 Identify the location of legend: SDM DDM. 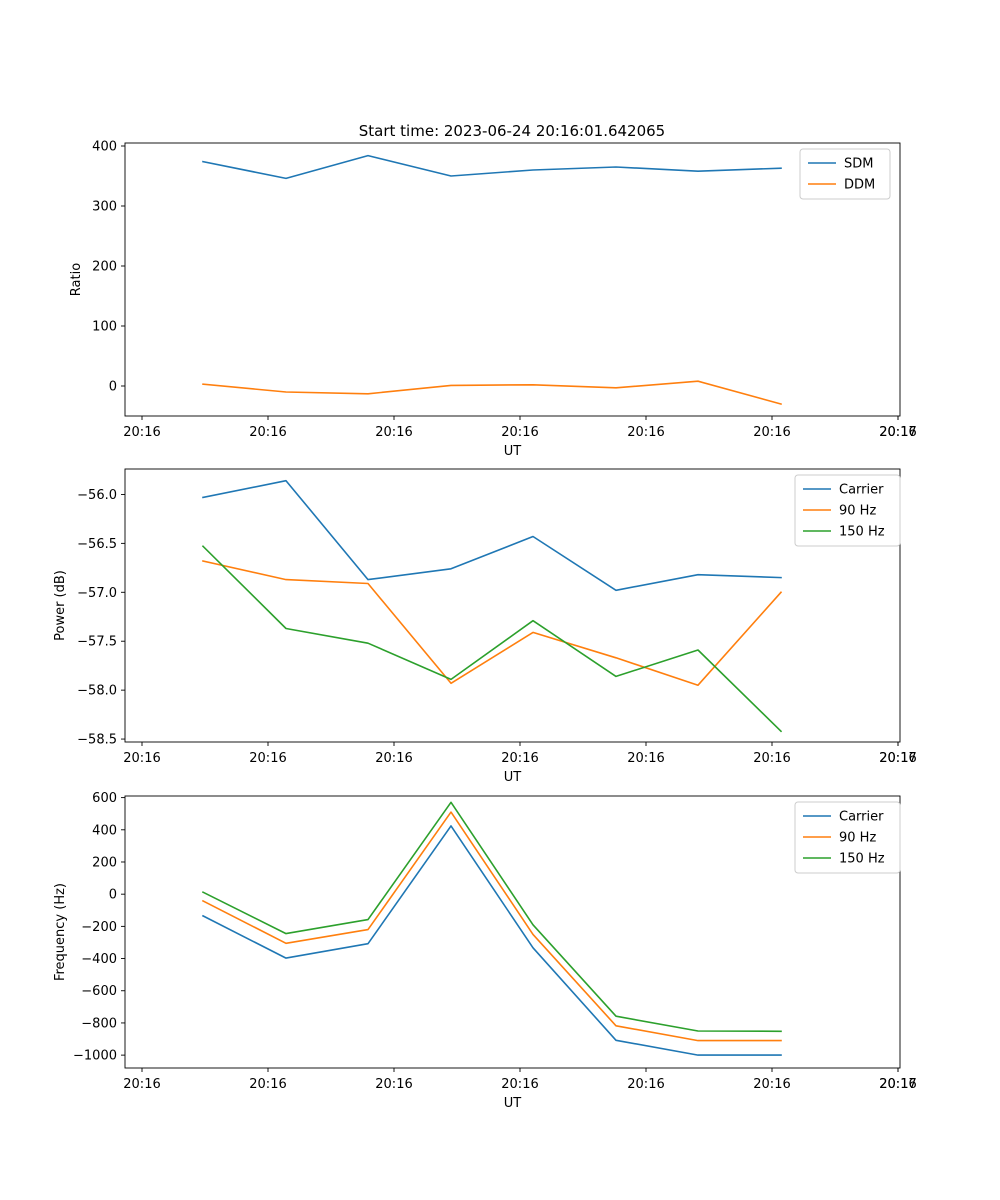
(845, 174).